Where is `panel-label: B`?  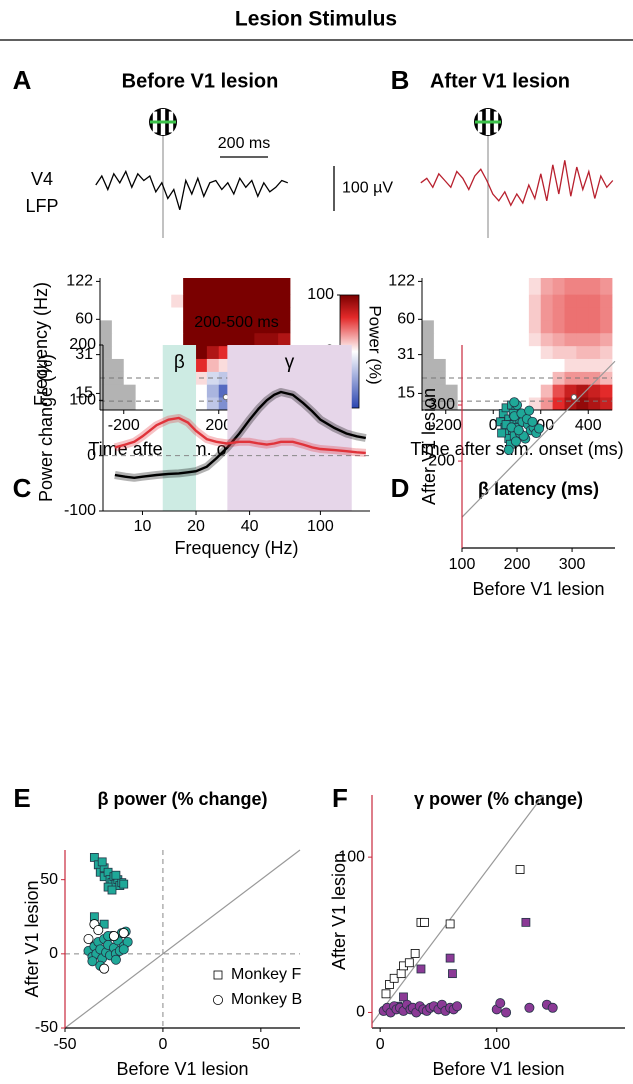
panel-label: B is located at coordinates (400, 80).